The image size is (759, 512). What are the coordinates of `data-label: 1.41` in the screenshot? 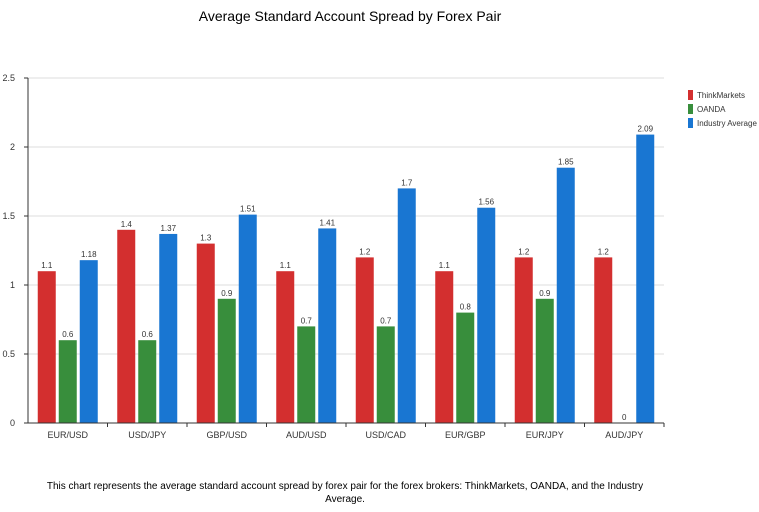 It's located at (327, 222).